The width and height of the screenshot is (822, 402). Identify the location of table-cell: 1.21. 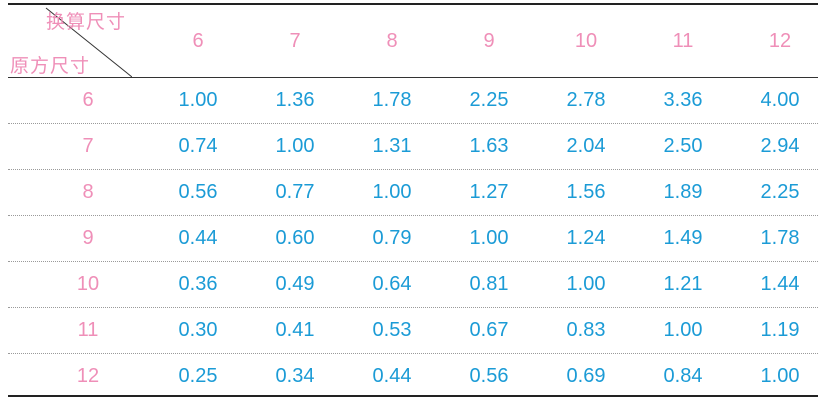
(683, 284).